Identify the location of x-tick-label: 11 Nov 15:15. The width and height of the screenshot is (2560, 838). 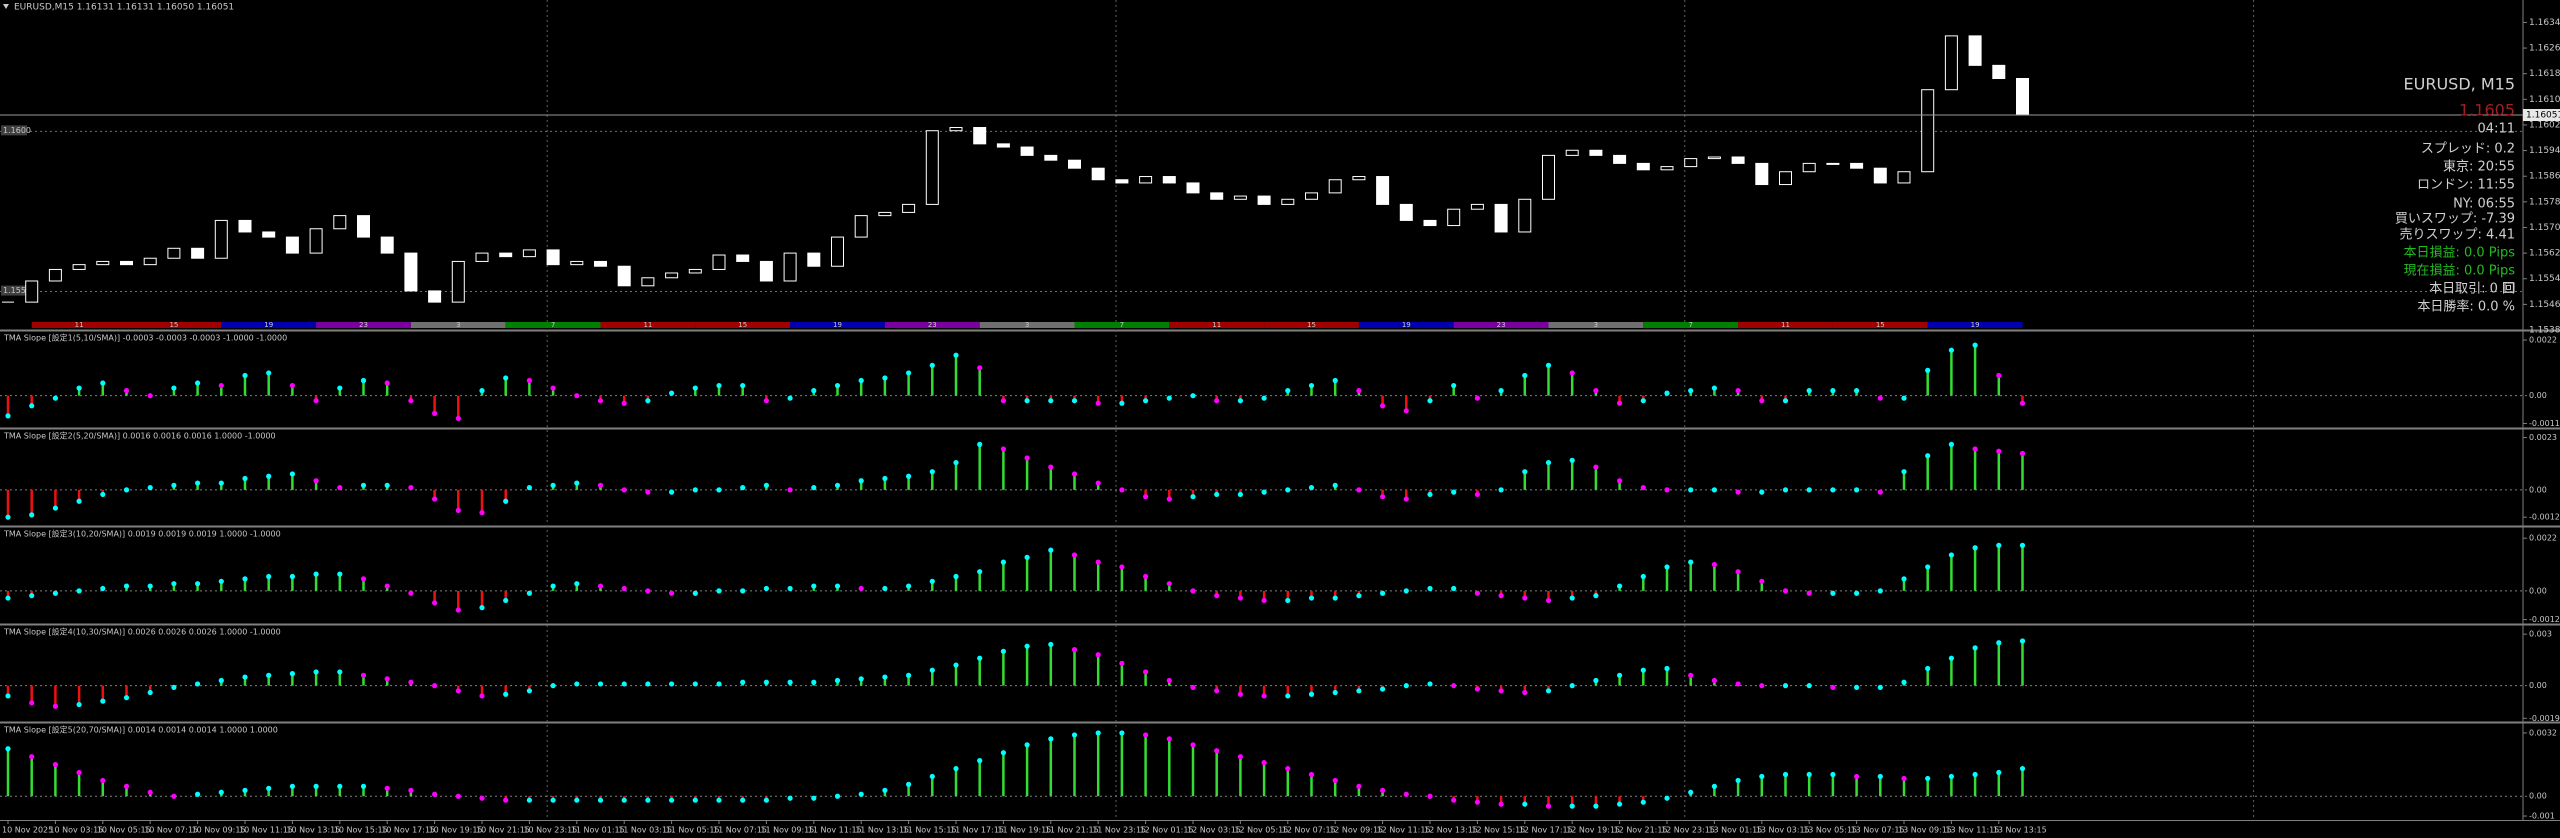
(930, 830).